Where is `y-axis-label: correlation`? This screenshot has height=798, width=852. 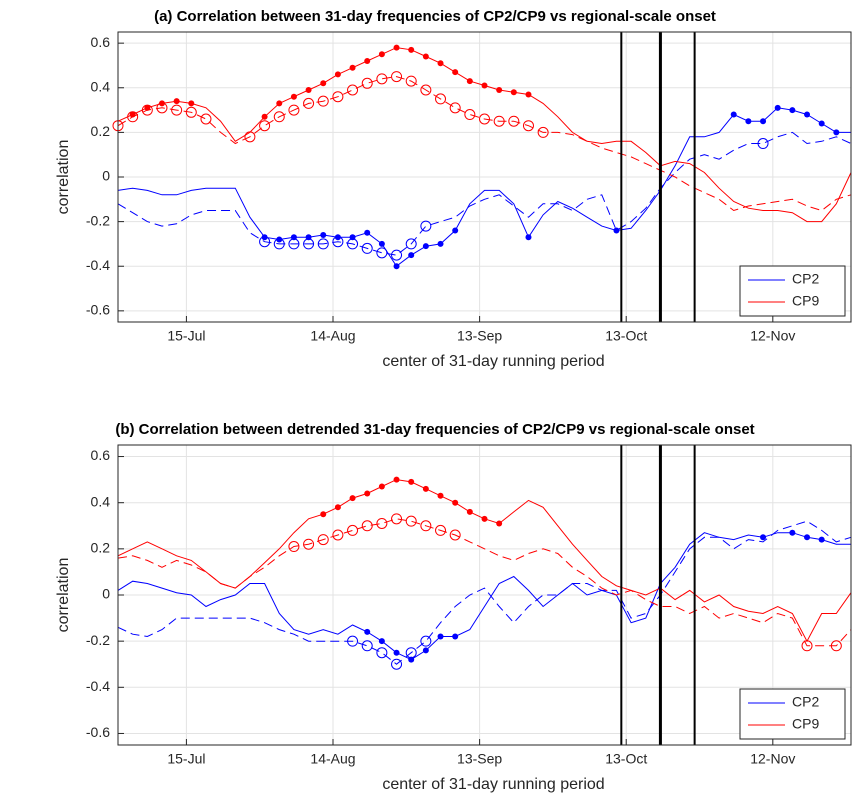
y-axis-label: correlation is located at coordinates (63, 595).